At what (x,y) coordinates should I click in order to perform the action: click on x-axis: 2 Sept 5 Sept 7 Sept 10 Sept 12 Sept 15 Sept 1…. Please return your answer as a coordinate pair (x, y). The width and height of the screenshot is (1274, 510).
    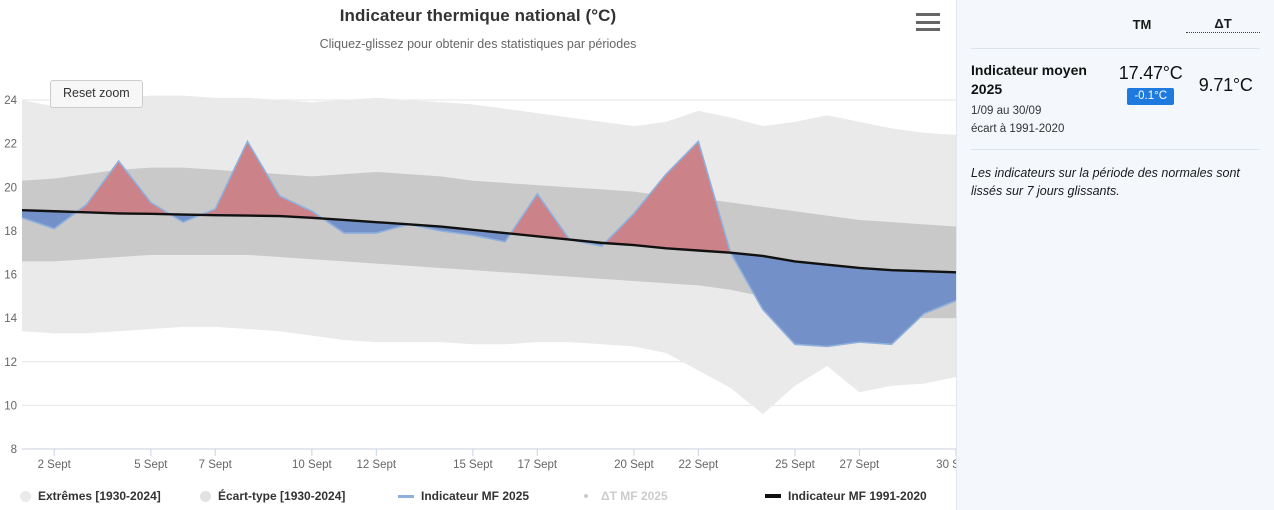
    Looking at the image, I should click on (489, 459).